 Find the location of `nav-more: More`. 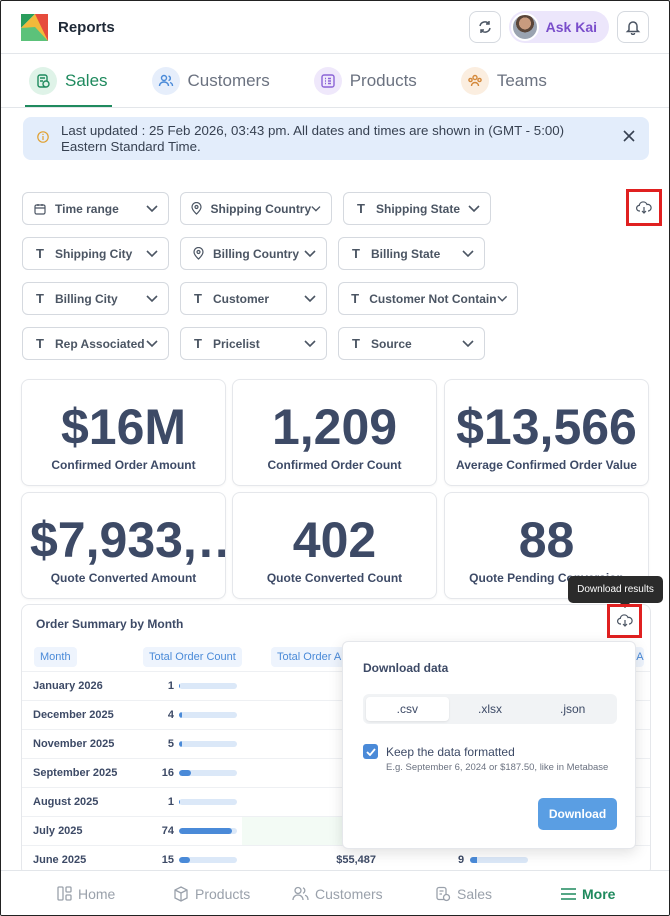

nav-more: More is located at coordinates (588, 893).